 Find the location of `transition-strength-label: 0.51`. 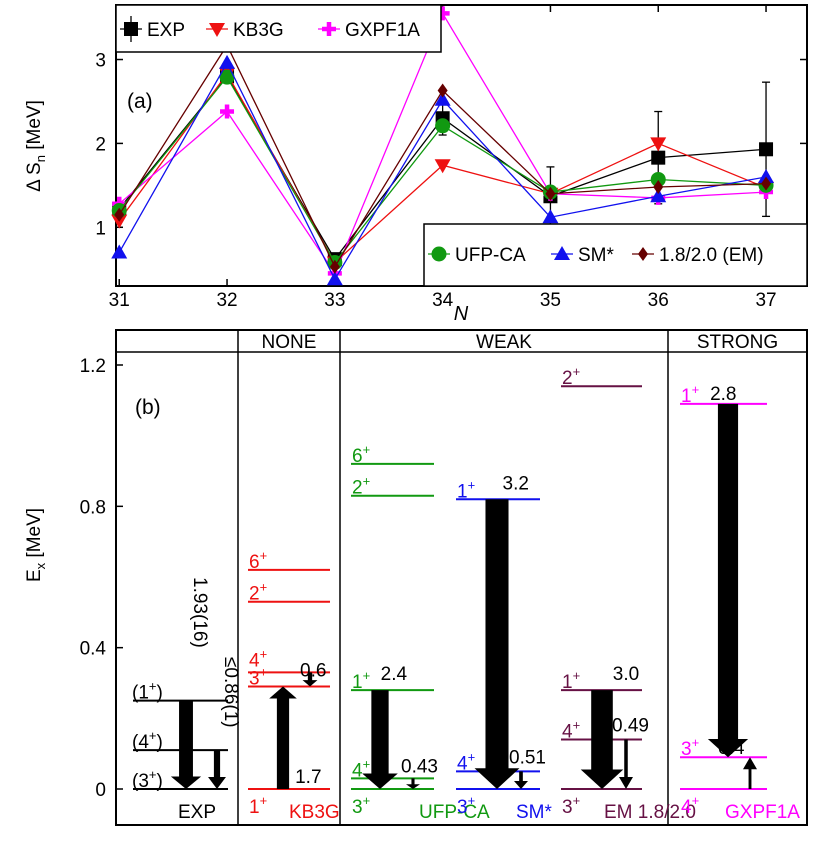

transition-strength-label: 0.51 is located at coordinates (527, 757).